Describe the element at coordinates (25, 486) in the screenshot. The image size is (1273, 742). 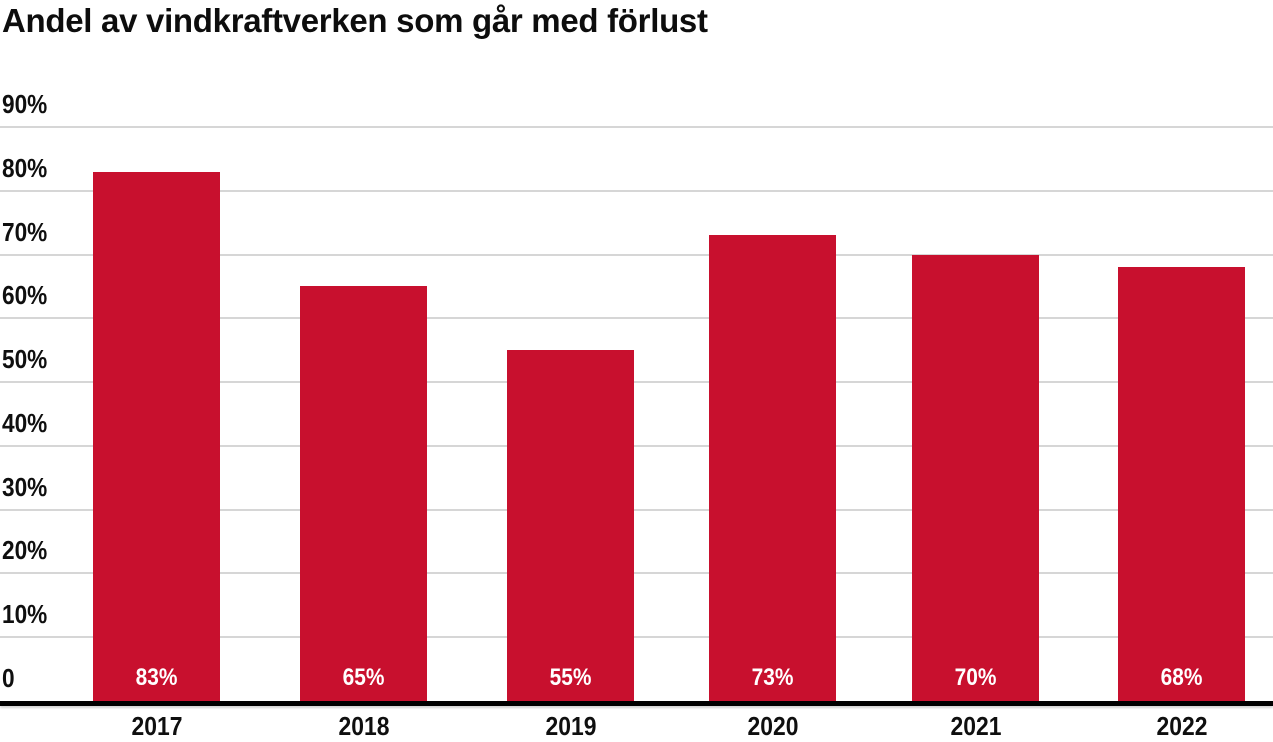
I see `y-axis-tick-label: 30%` at that location.